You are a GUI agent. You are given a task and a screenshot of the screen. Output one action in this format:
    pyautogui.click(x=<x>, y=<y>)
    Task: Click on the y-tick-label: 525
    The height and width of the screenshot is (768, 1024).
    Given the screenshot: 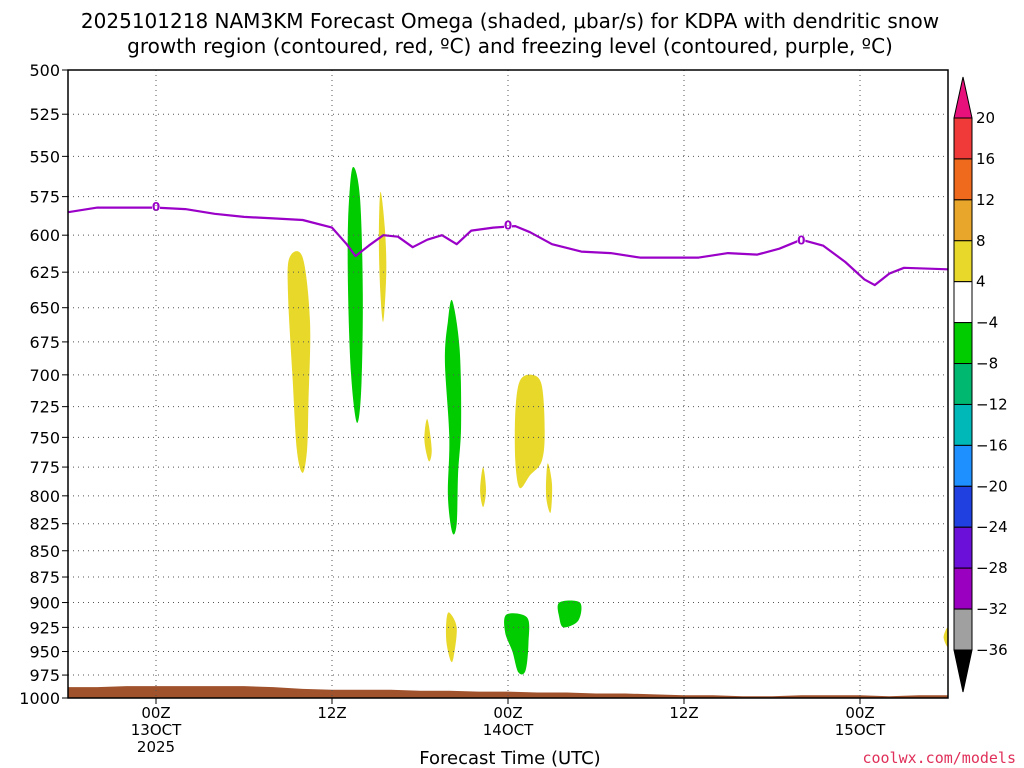 What is the action you would take?
    pyautogui.click(x=44, y=114)
    